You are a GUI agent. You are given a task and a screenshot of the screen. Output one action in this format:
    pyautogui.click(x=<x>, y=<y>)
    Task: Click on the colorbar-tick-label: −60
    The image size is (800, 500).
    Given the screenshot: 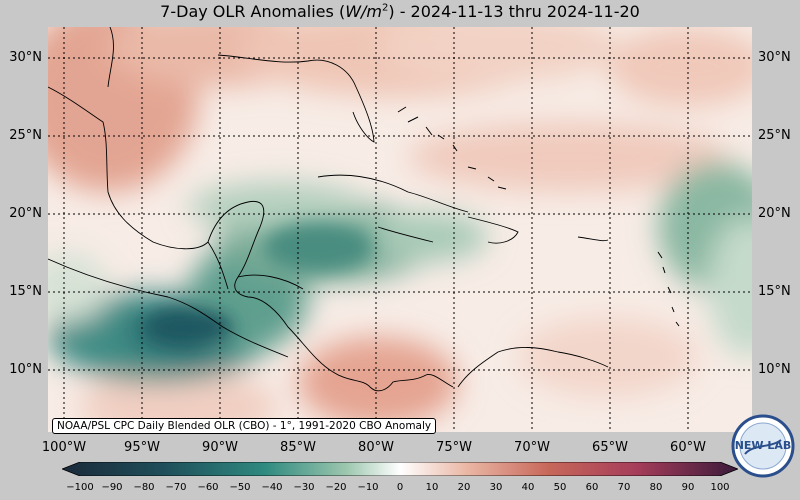 What is the action you would take?
    pyautogui.click(x=208, y=487)
    